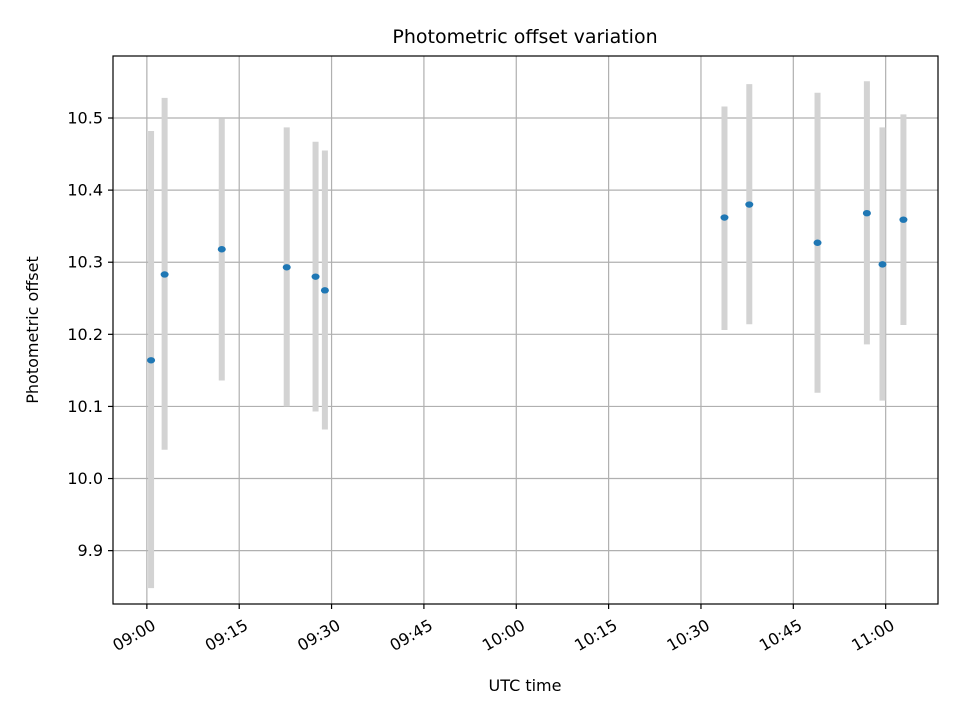 The height and width of the screenshot is (720, 960). Describe the element at coordinates (85, 478) in the screenshot. I see `y-tick-label: 10.0` at that location.